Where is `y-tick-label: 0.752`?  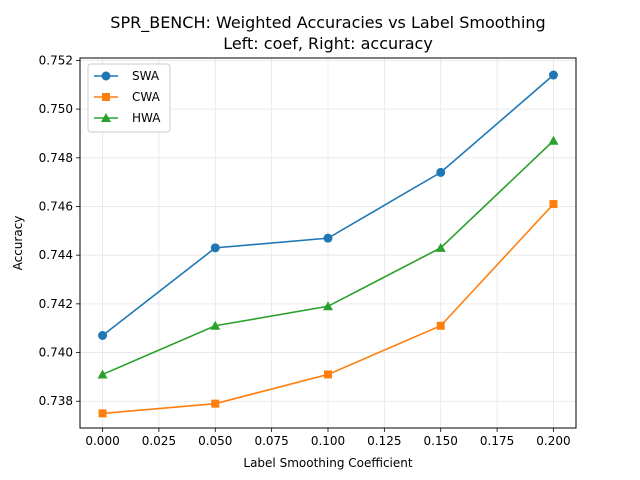
y-tick-label: 0.752 is located at coordinates (56, 60).